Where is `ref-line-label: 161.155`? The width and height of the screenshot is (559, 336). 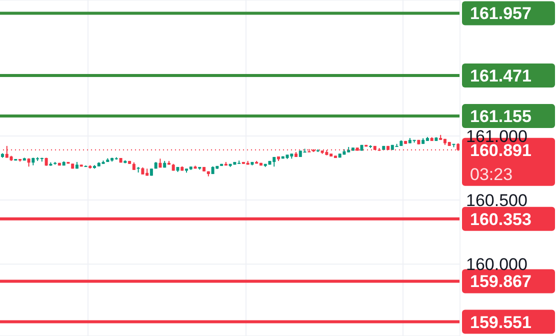 ref-line-label: 161.155 is located at coordinates (501, 116).